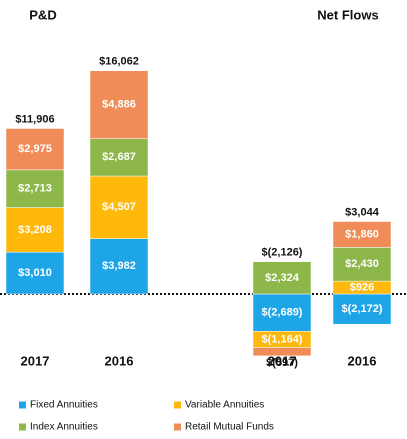  I want to click on value-label: $3,982, so click(119, 266).